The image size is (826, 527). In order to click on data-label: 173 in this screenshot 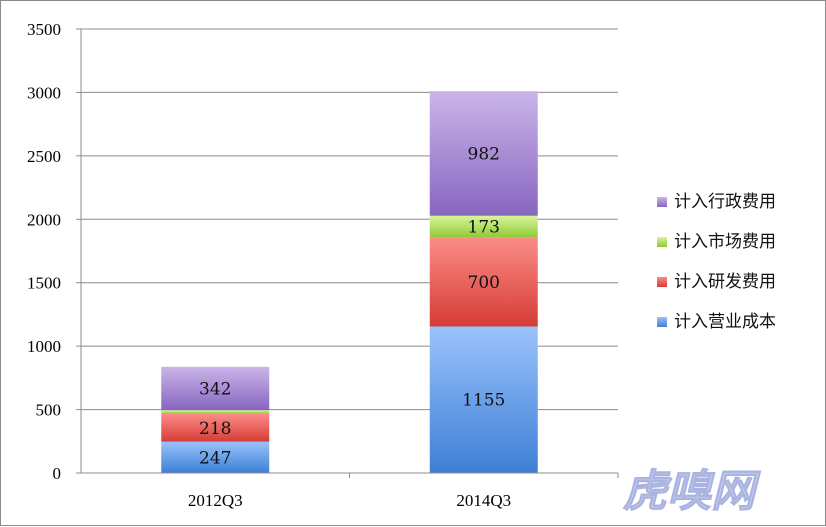, I will do `click(484, 228)`.